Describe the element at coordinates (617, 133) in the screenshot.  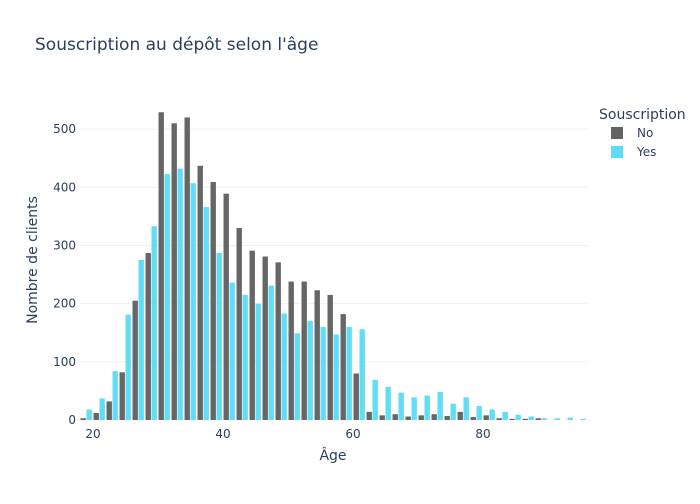
I see `legend-swatch-no` at that location.